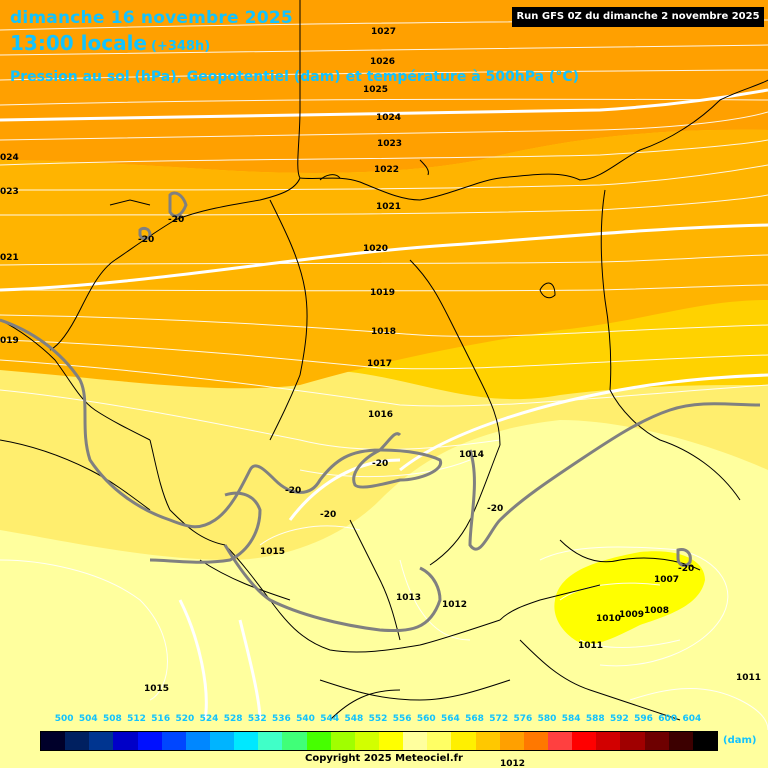 The image size is (768, 768). What do you see at coordinates (426, 719) in the screenshot?
I see `legend-tick-label: 560` at bounding box center [426, 719].